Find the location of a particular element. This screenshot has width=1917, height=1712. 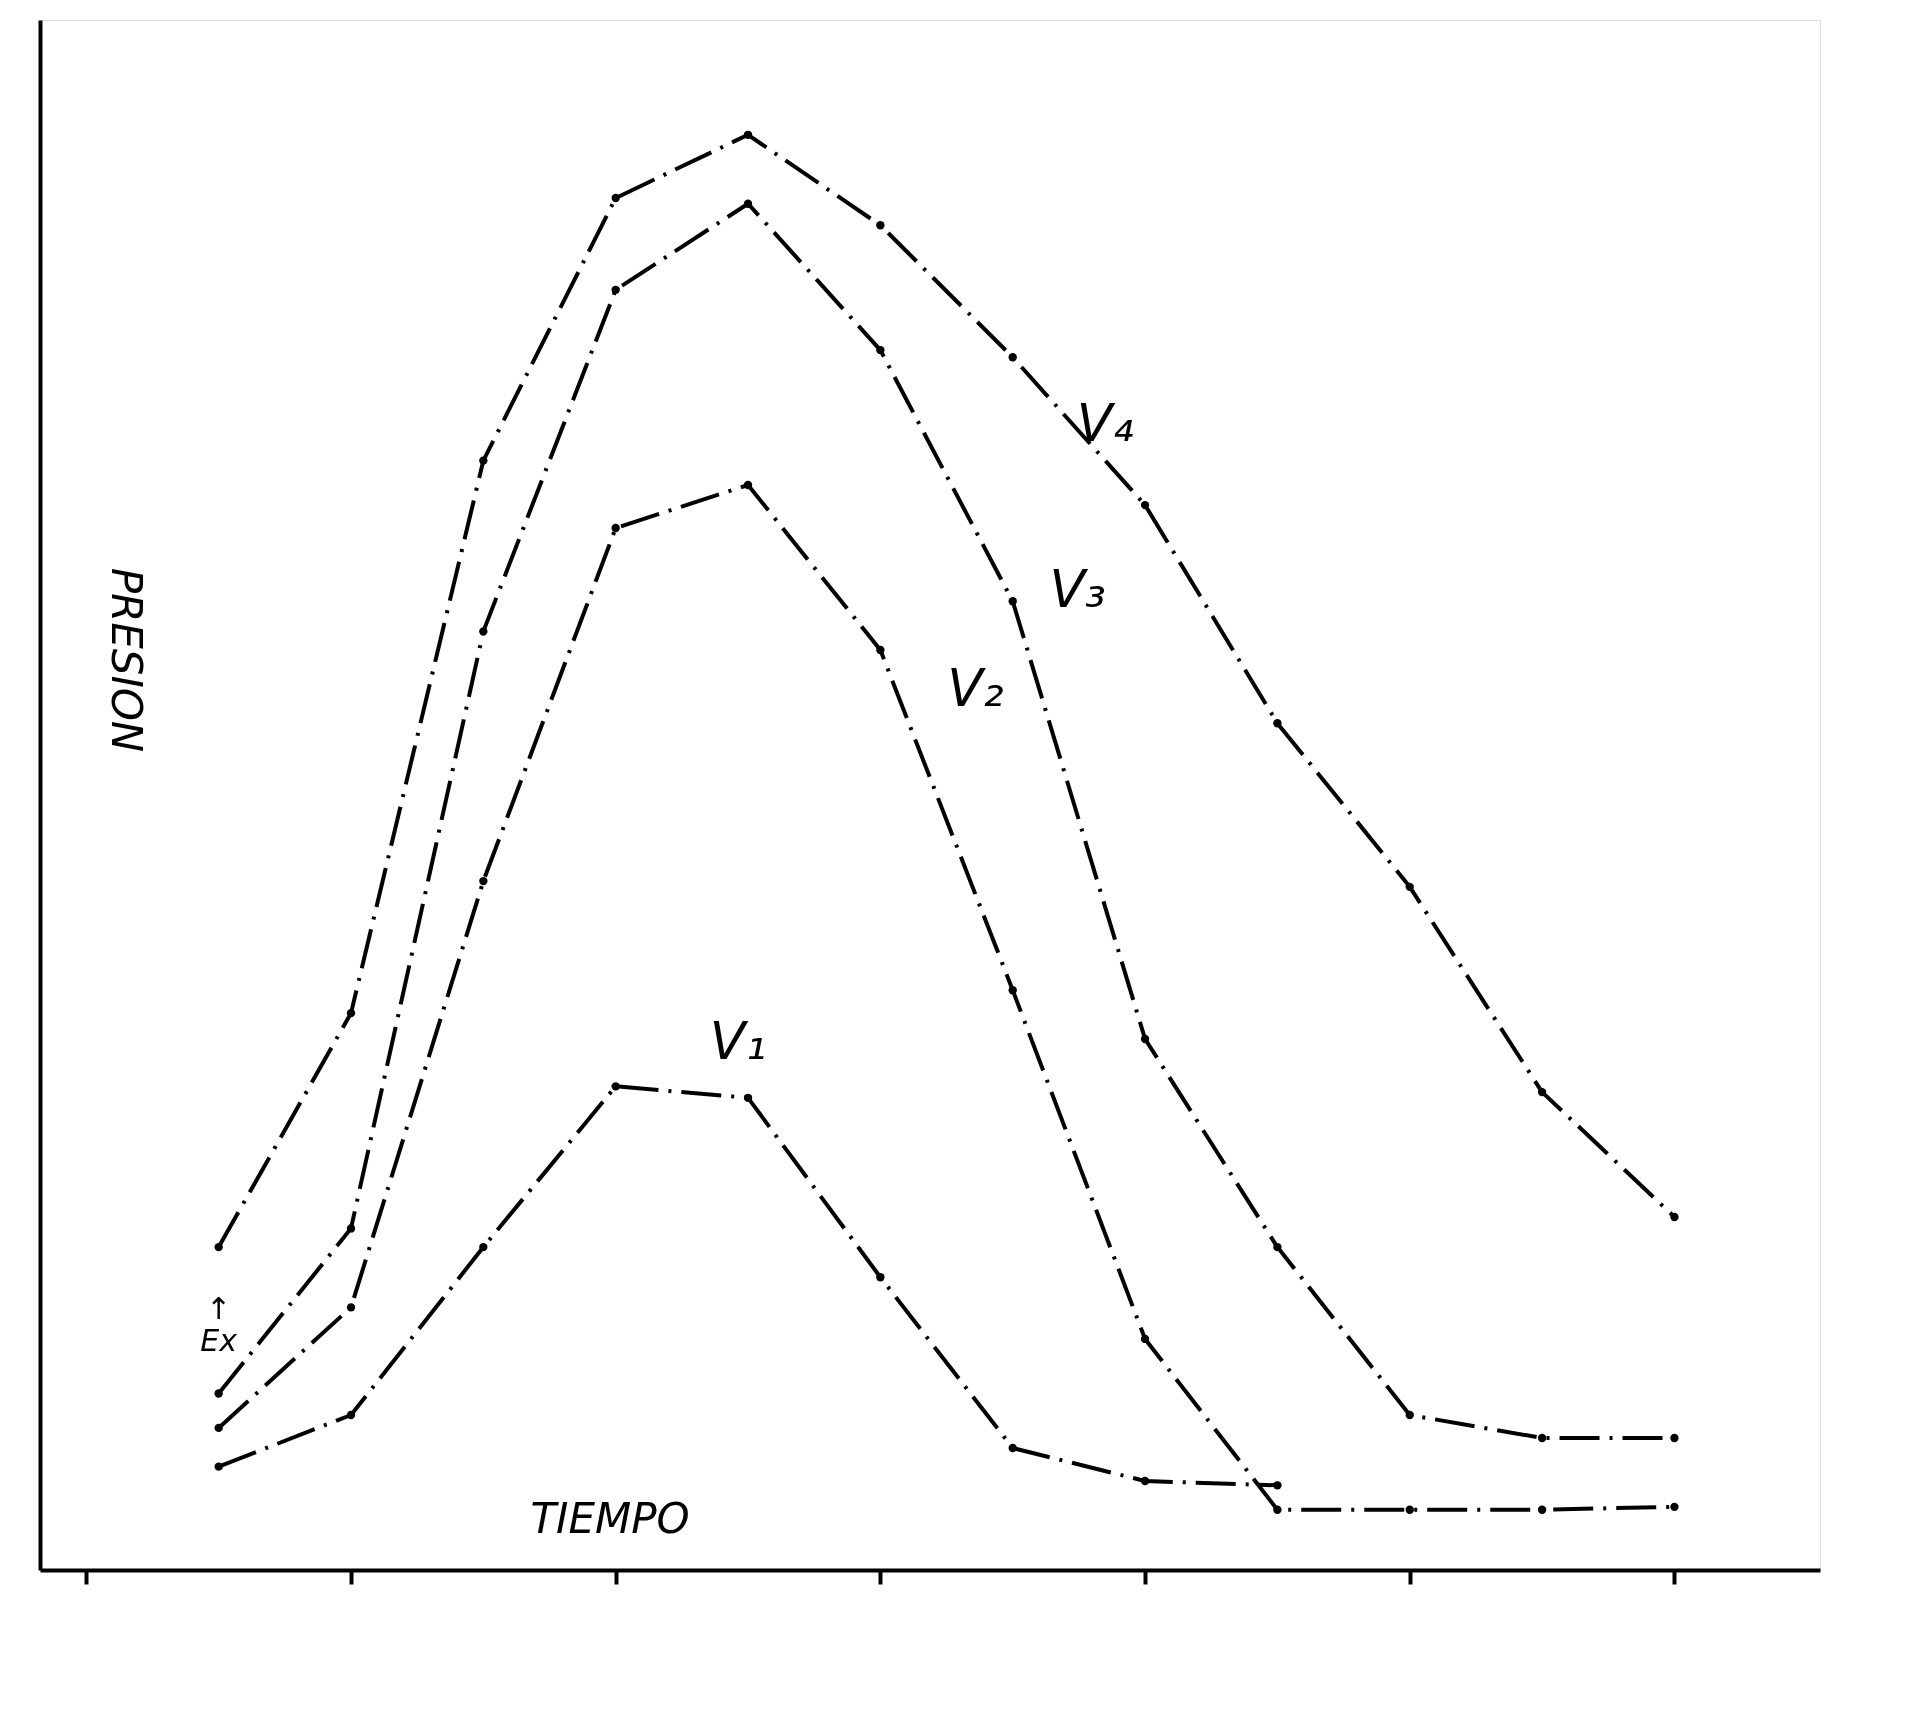

series-label: V₃ is located at coordinates (1077, 589).